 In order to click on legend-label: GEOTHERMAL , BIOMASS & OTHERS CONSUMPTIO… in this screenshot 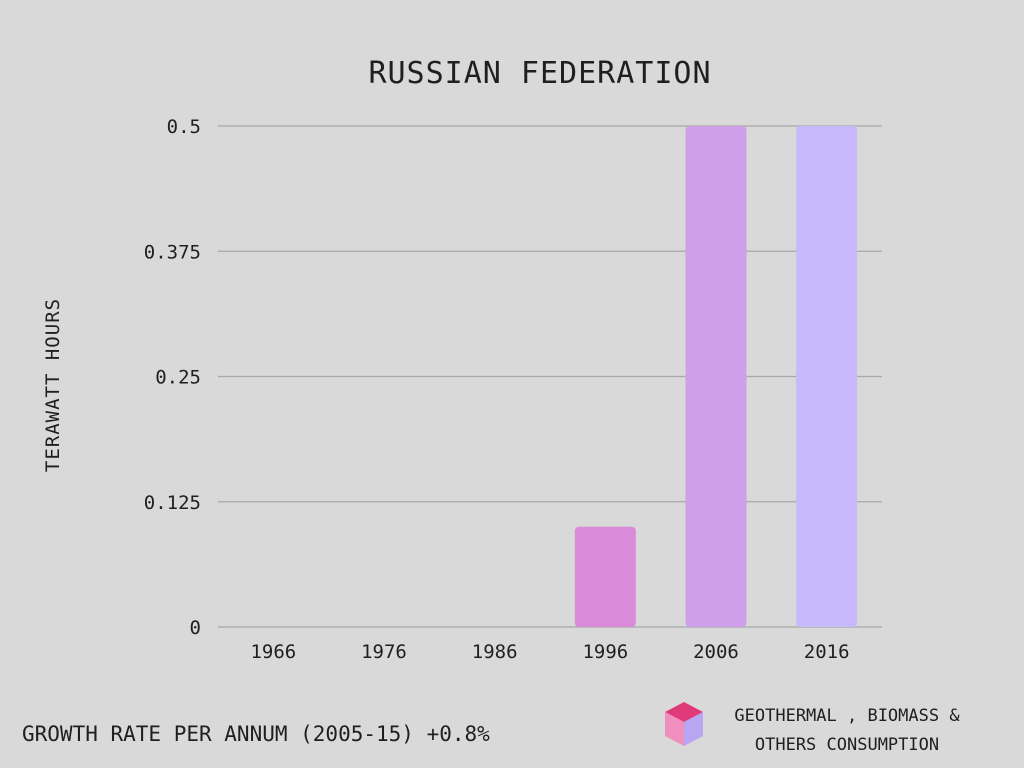, I will do `click(847, 731)`.